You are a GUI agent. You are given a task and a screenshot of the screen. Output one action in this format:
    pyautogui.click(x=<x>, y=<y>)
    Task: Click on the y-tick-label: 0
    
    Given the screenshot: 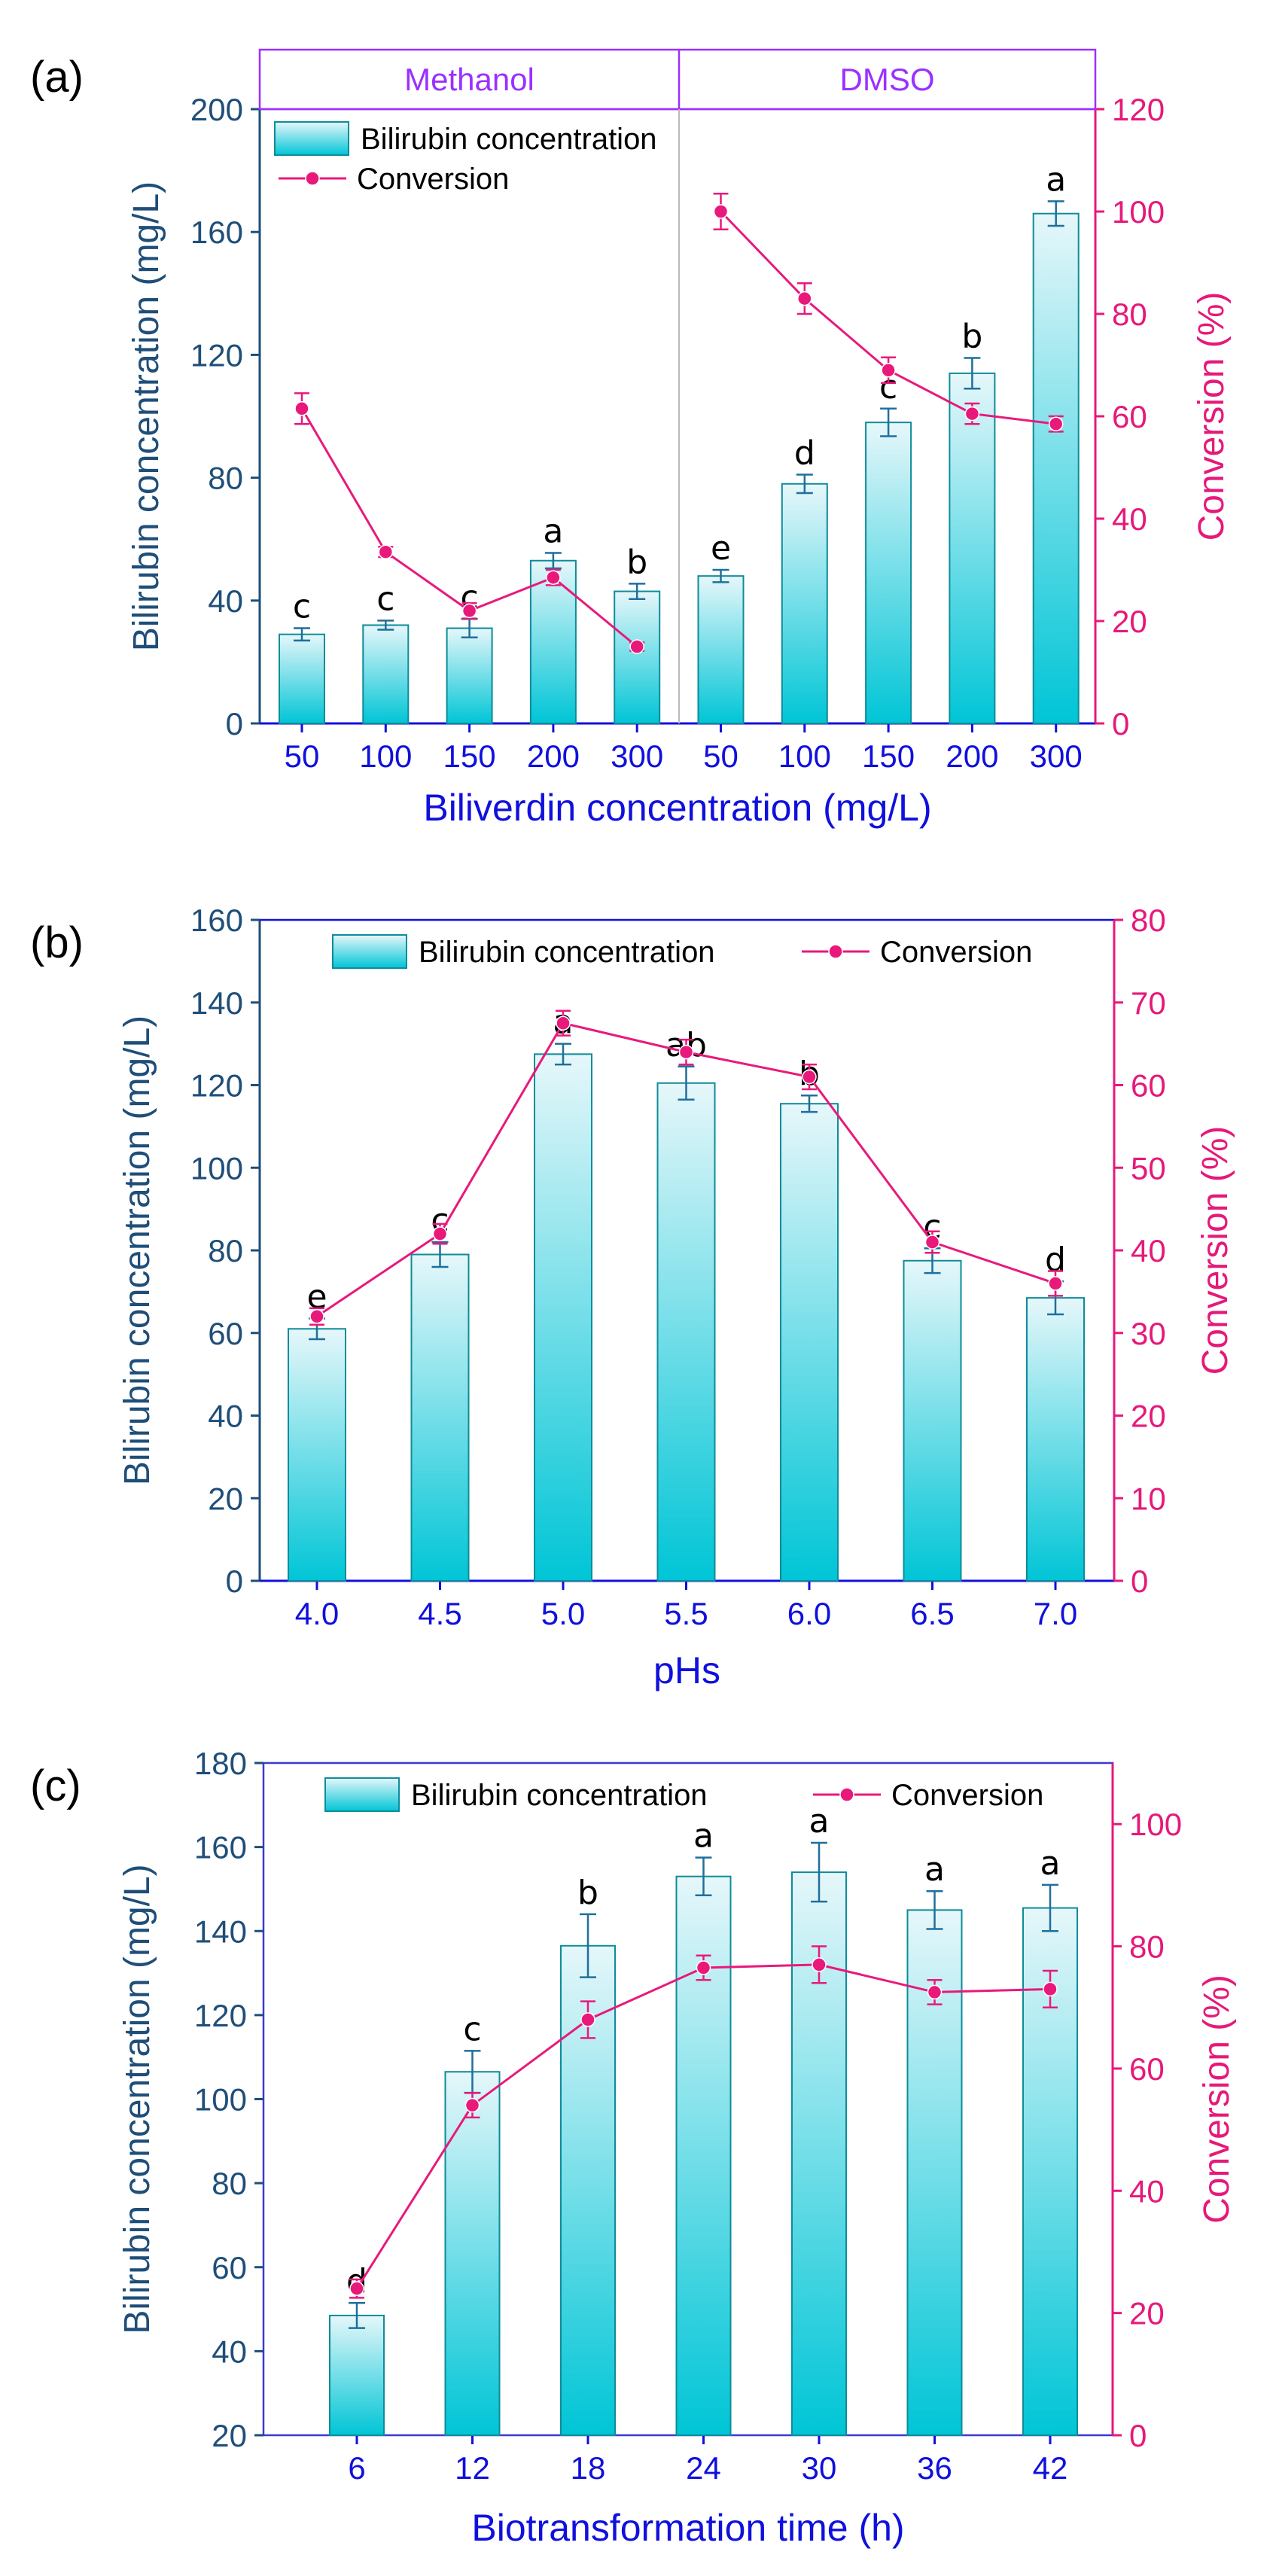 What is the action you would take?
    pyautogui.click(x=234, y=724)
    